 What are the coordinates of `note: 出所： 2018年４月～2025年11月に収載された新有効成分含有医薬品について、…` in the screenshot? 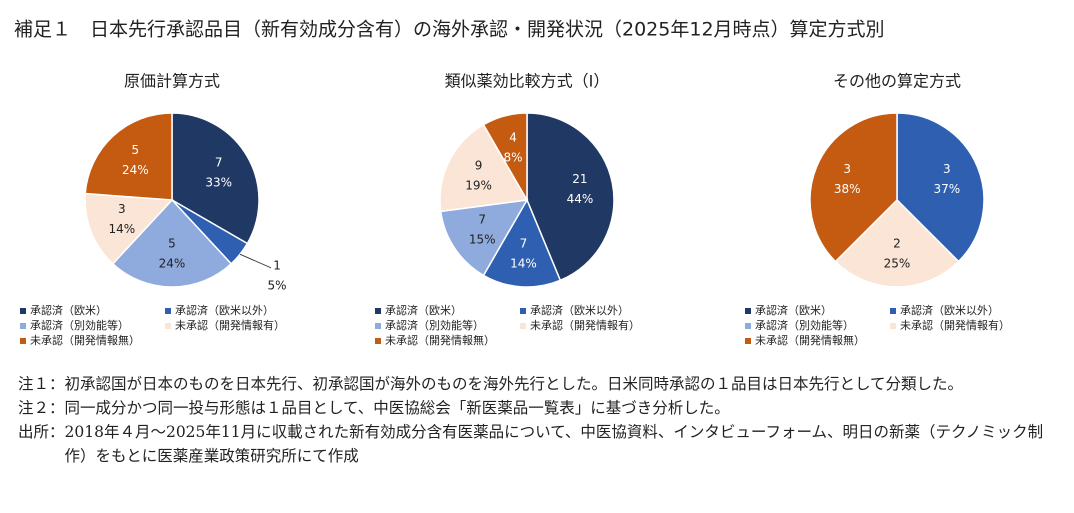 It's located at (540, 444).